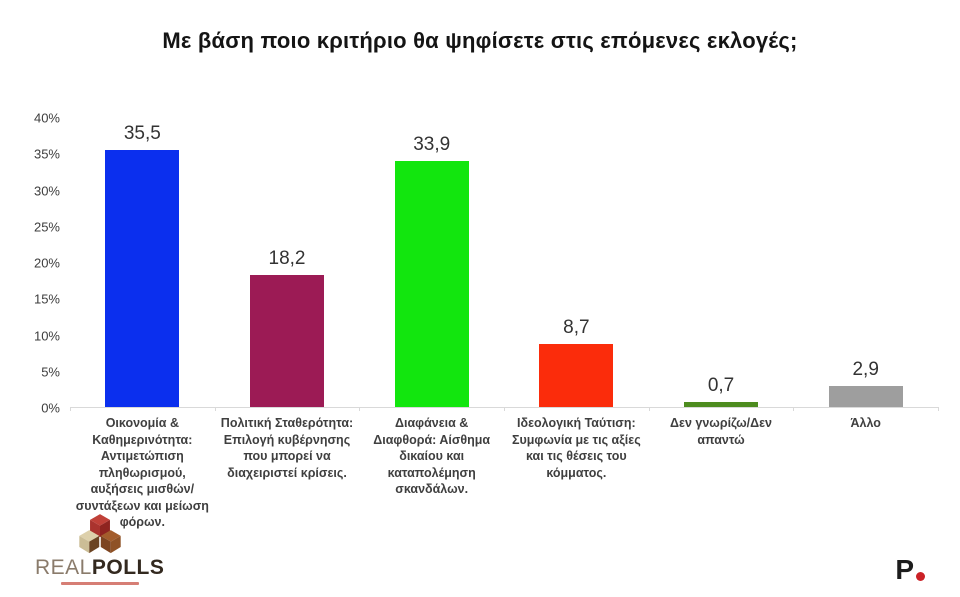 The height and width of the screenshot is (597, 960). Describe the element at coordinates (142, 133) in the screenshot. I see `bar-value-label: 35,5` at that location.